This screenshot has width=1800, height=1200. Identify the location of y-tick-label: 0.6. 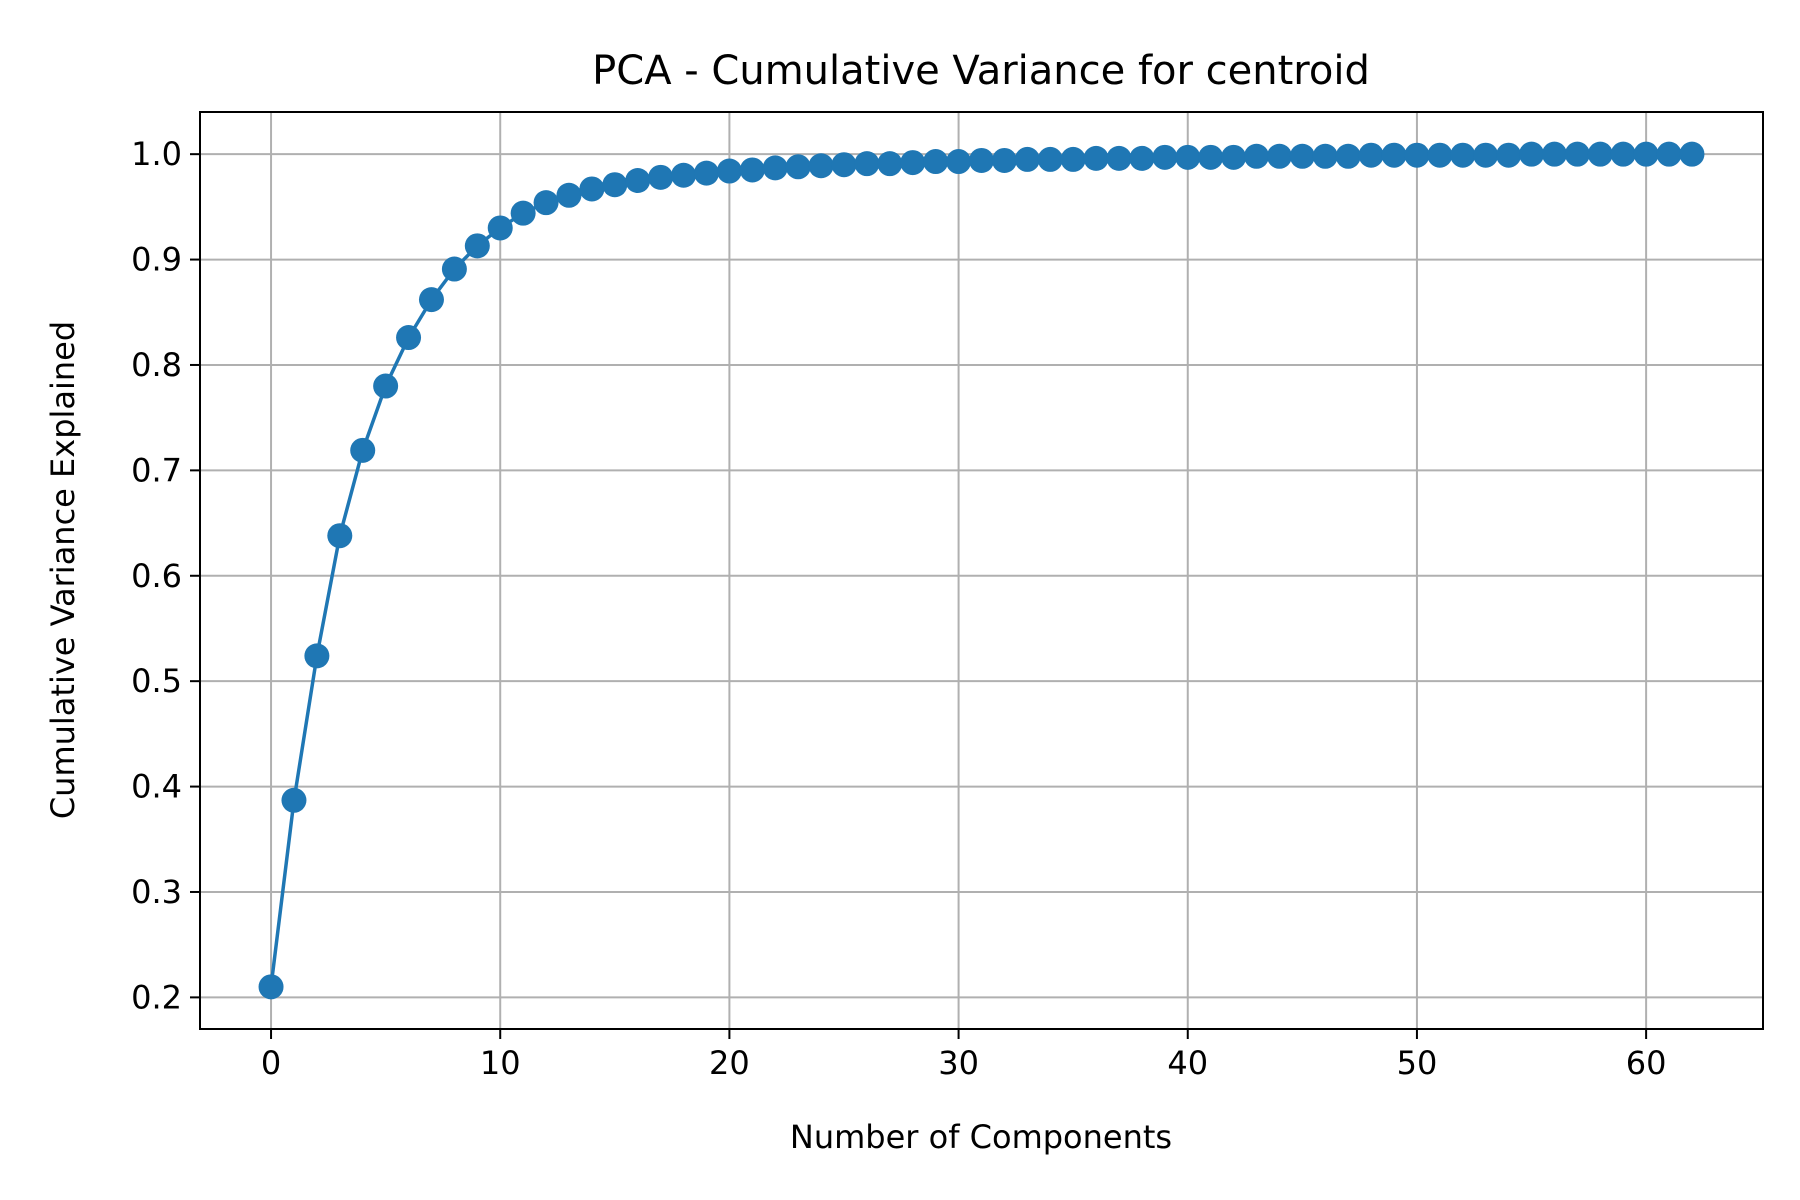
(156, 576).